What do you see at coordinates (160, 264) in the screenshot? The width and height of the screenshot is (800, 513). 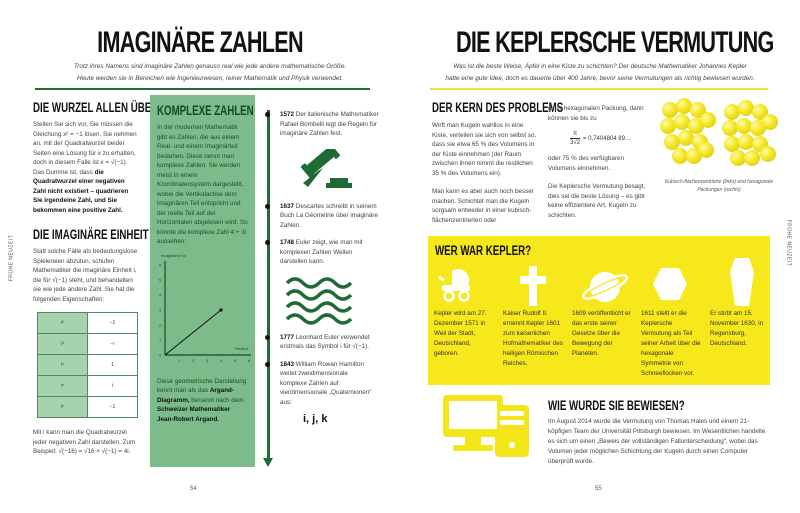 I see `y-tick-label: 6` at bounding box center [160, 264].